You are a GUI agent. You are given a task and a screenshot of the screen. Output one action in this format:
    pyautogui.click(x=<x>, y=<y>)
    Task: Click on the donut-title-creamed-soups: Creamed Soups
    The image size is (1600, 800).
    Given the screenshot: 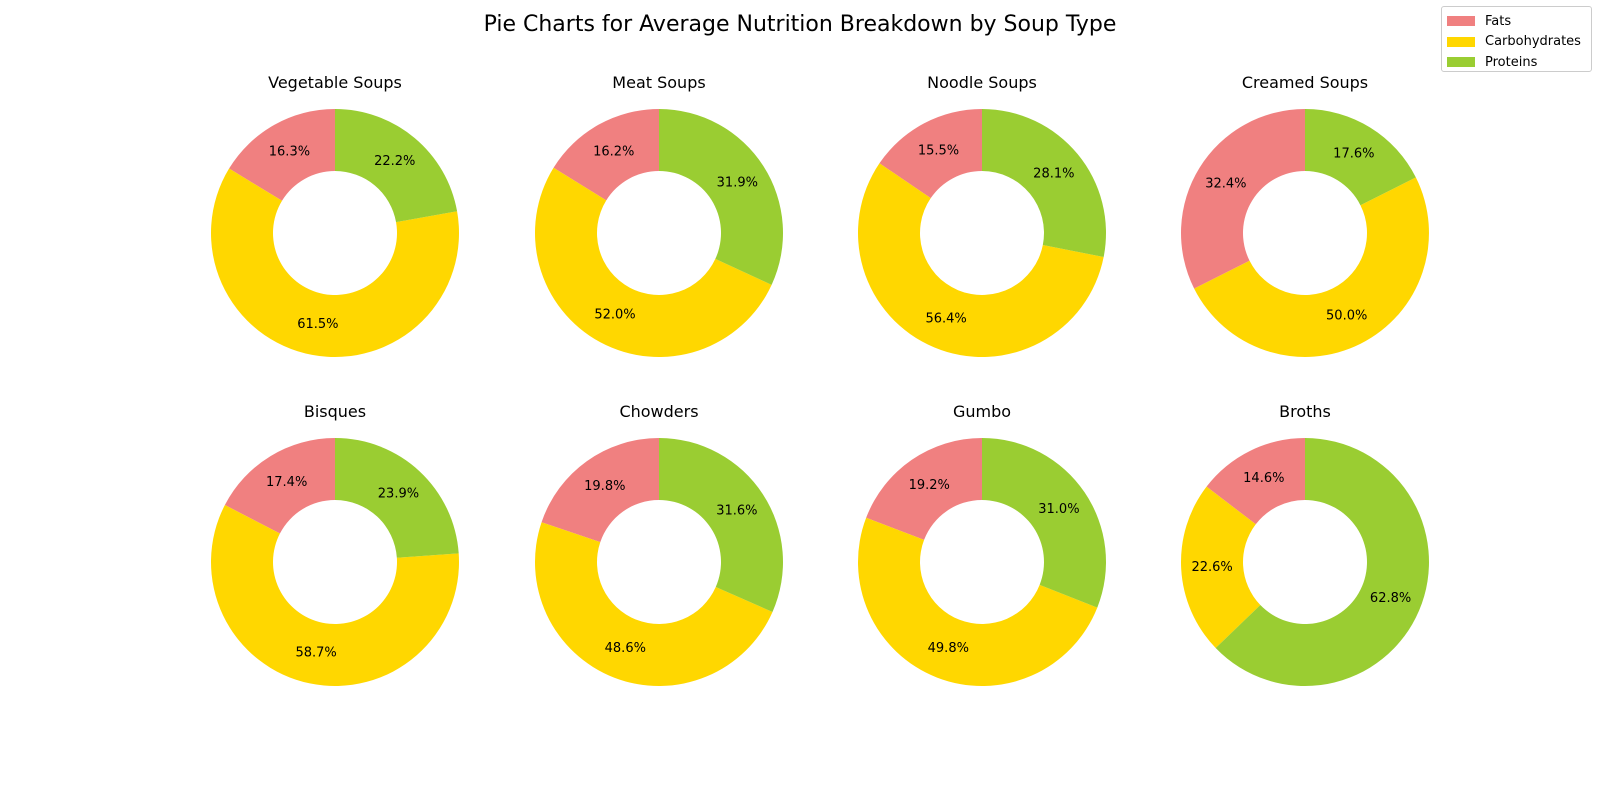 What is the action you would take?
    pyautogui.click(x=1305, y=82)
    